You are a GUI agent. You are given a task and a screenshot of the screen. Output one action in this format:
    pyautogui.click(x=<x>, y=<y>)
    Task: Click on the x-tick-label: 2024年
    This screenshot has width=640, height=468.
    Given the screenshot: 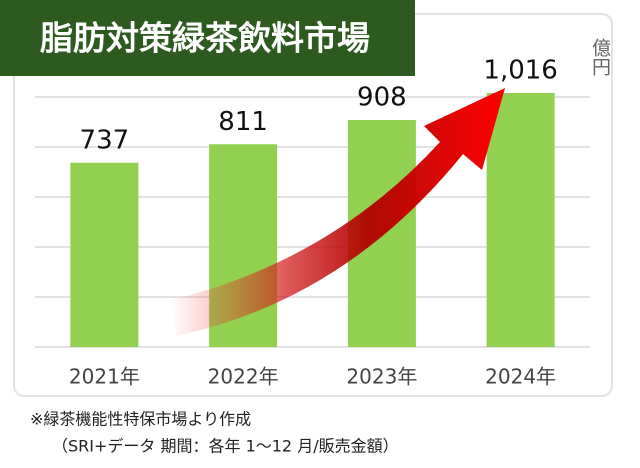 What is the action you would take?
    pyautogui.click(x=520, y=377)
    